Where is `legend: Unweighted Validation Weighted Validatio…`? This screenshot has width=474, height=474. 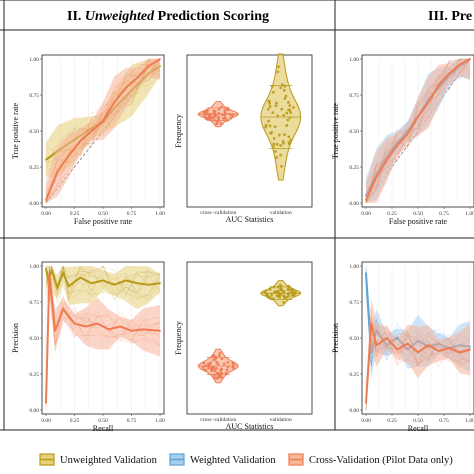
legend: Unweighted Validation Weighted Validatio… is located at coordinates (246, 459).